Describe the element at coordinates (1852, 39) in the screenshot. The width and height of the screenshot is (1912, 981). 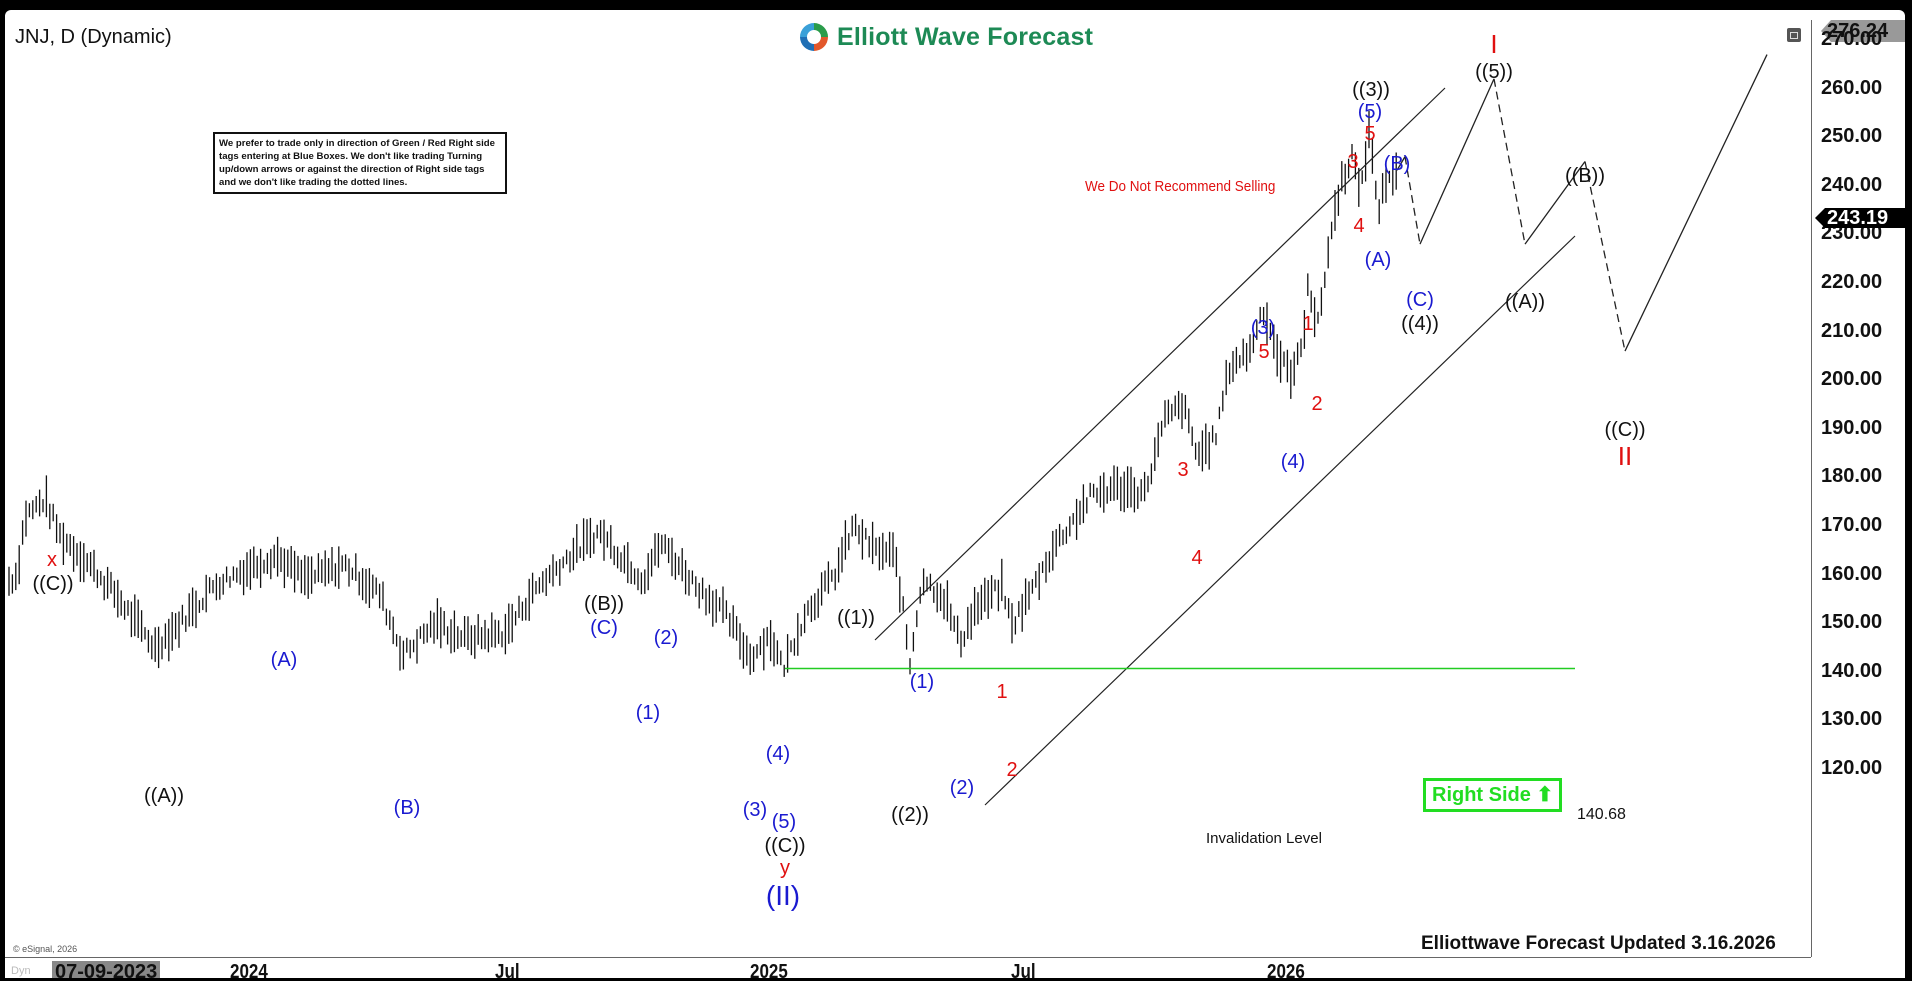
I see `price-tick: 270.00` at that location.